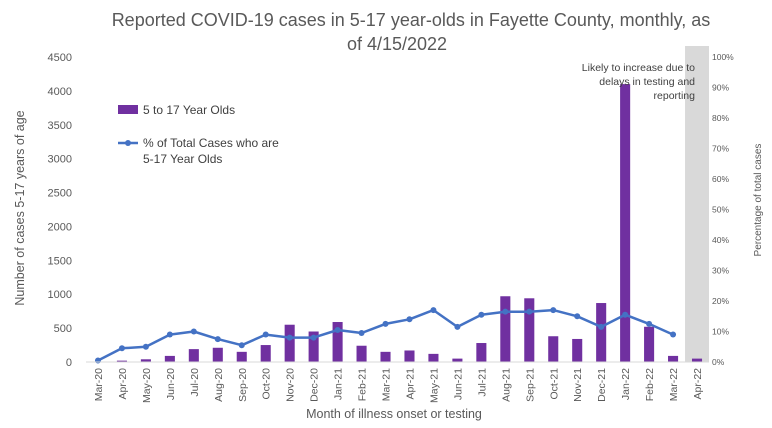 This screenshot has width=772, height=428. What do you see at coordinates (339, 384) in the screenshot?
I see `x-tick-label: Jan-21` at bounding box center [339, 384].